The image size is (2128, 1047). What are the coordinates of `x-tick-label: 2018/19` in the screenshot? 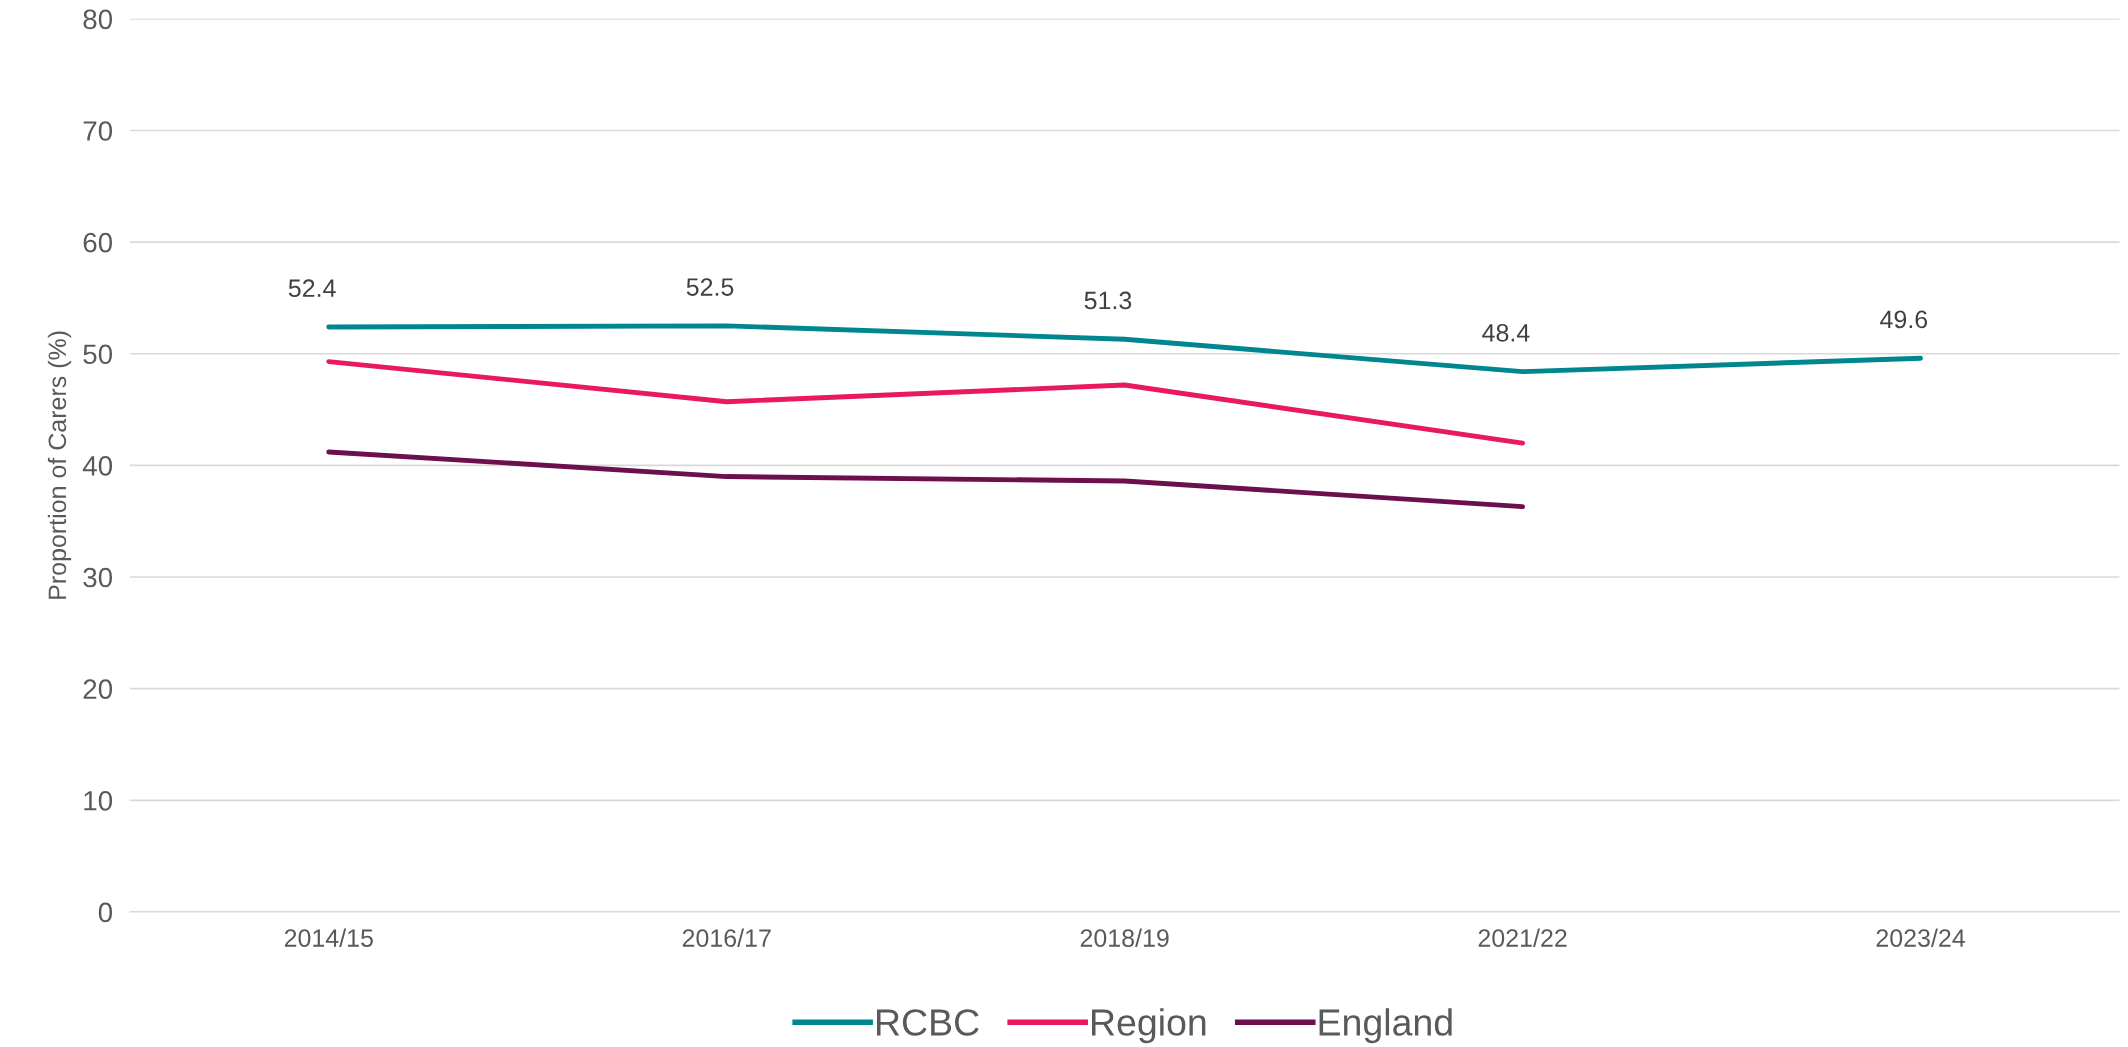 It's located at (1124, 937).